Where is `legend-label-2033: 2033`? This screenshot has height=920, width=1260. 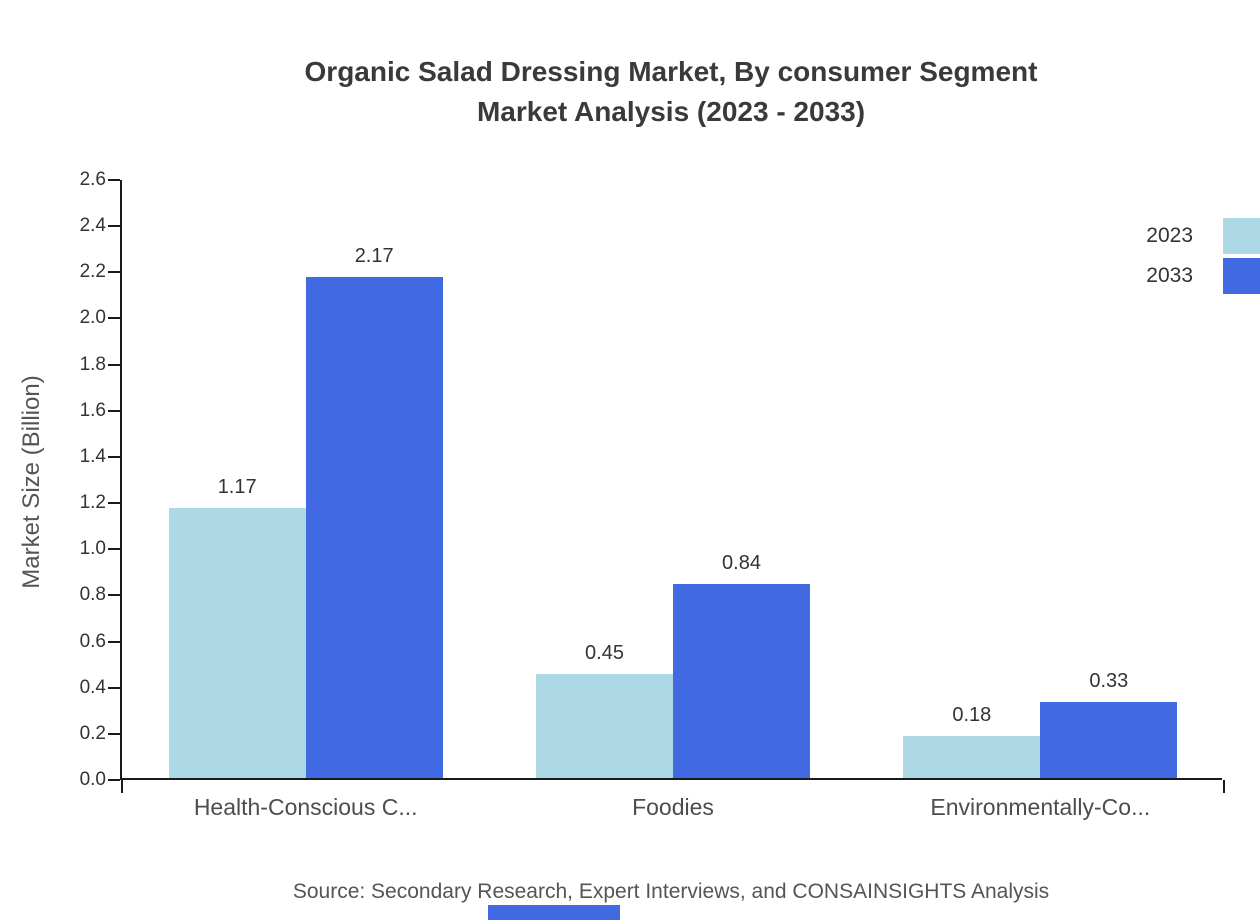
legend-label-2033: 2033 is located at coordinates (1169, 275).